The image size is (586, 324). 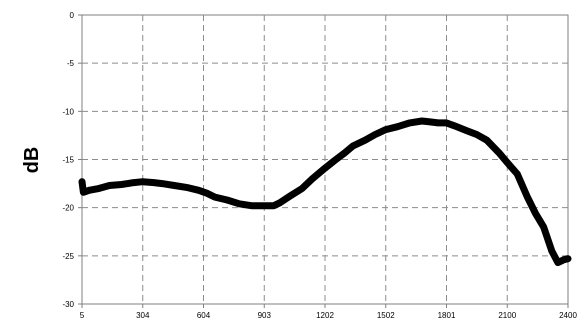 I want to click on x-tick-label: 304, so click(x=143, y=315).